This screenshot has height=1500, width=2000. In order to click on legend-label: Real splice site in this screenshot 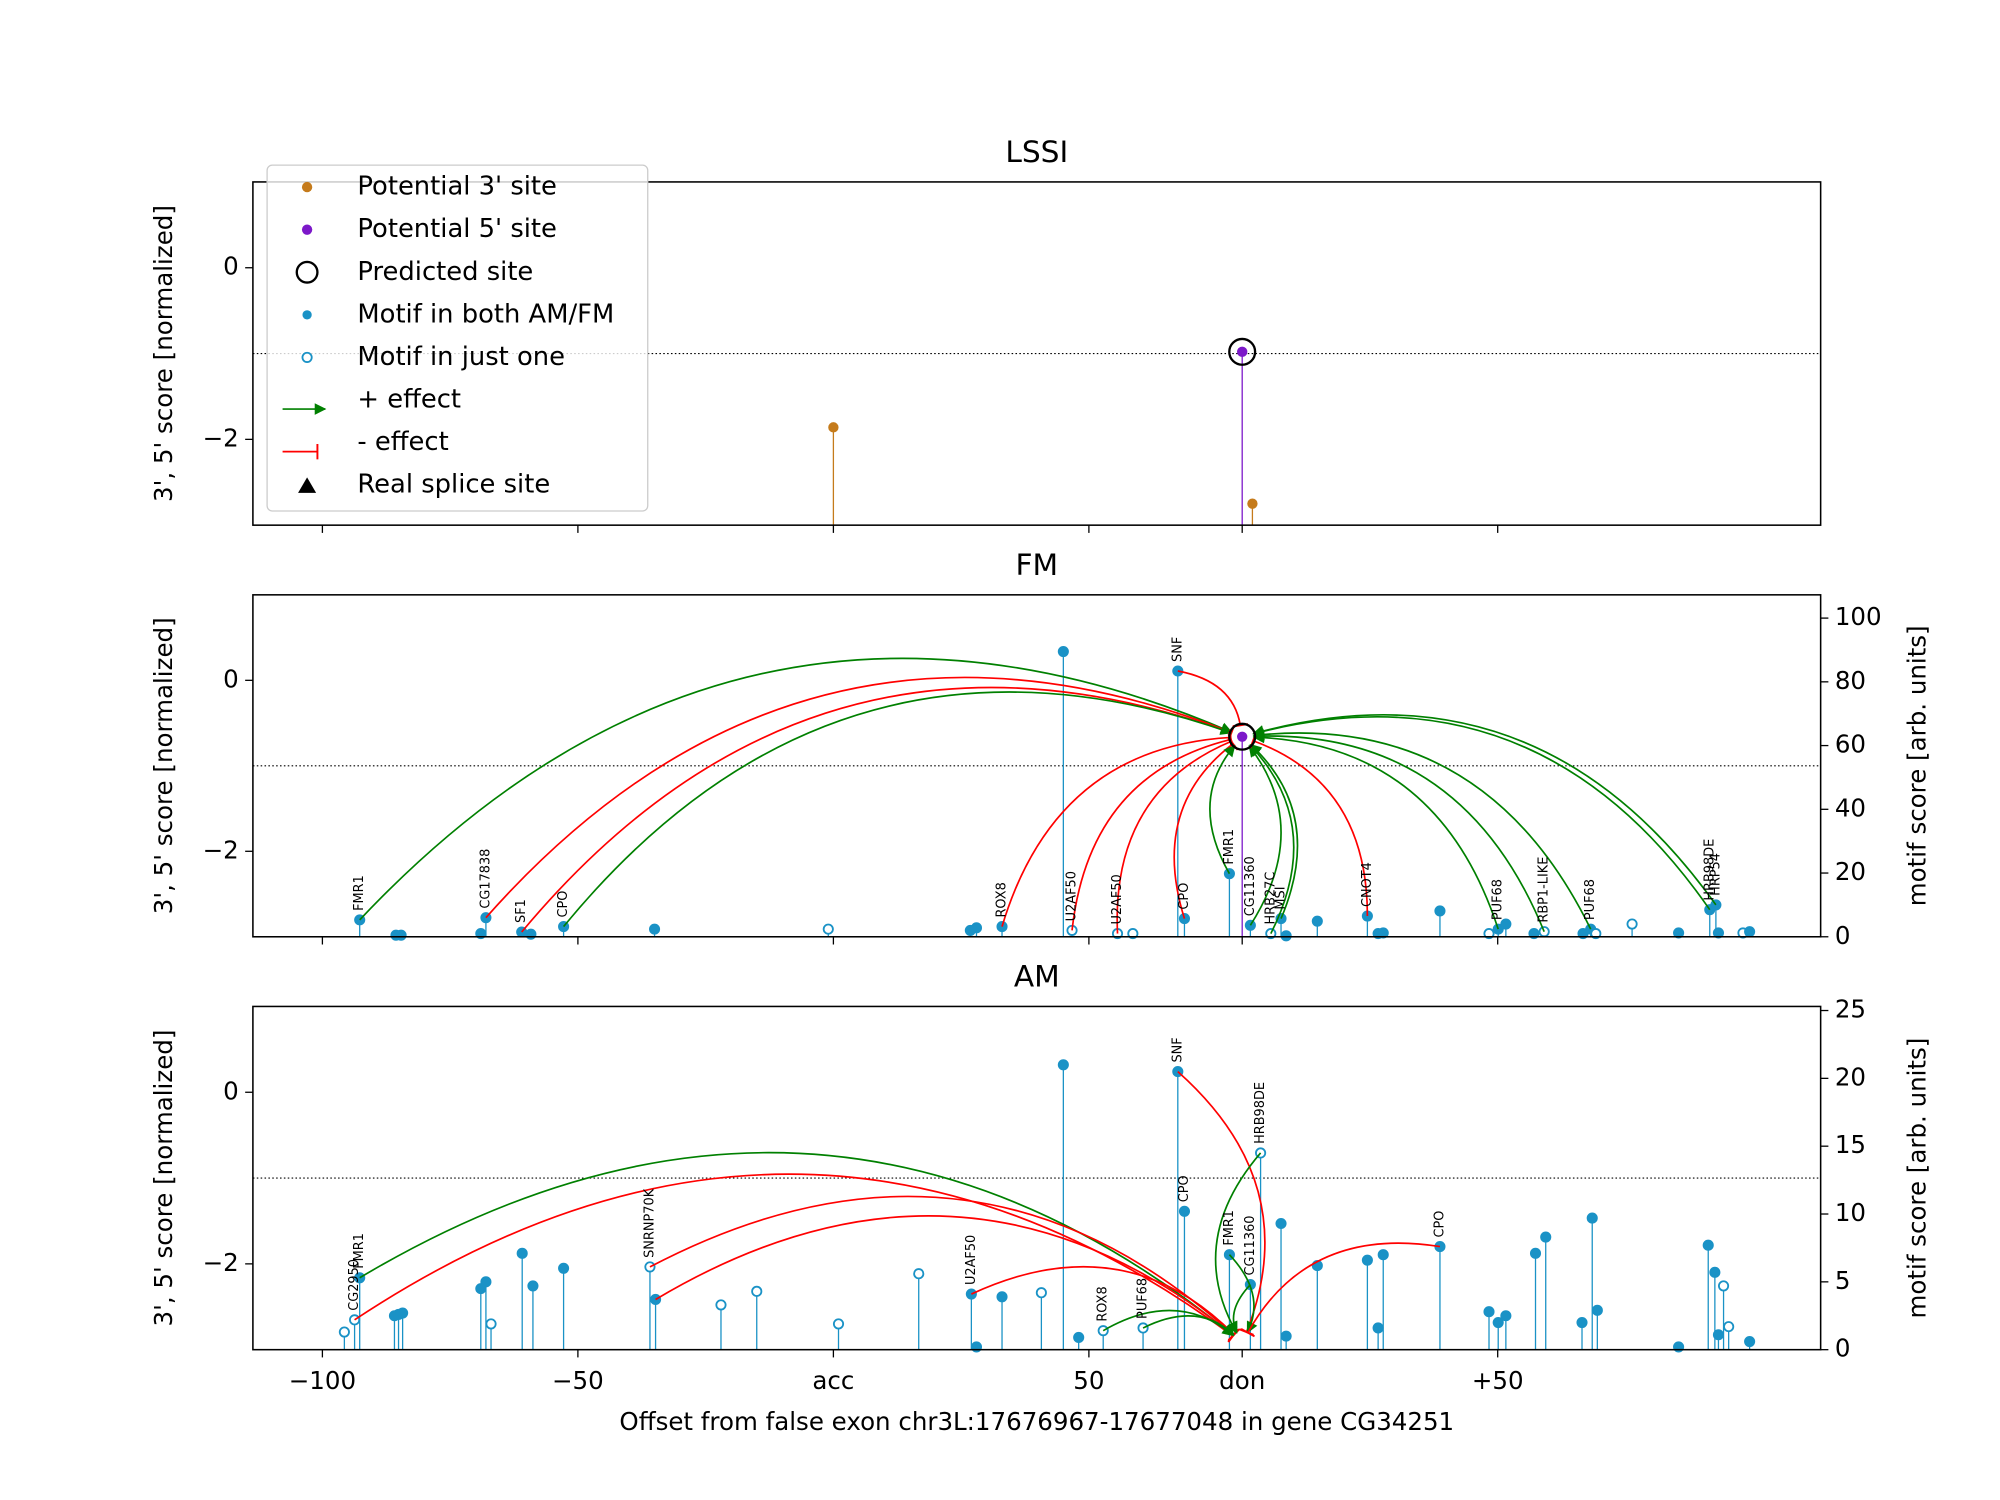, I will do `click(453, 485)`.